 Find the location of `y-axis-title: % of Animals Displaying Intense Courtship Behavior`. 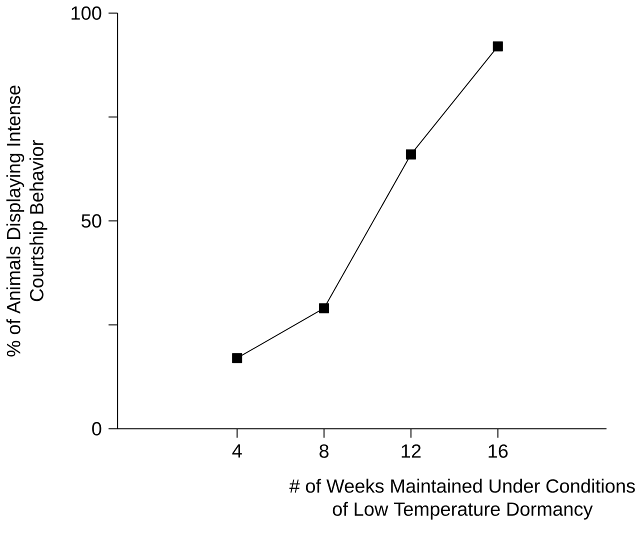

y-axis-title: % of Animals Displaying Intense Courtship Behavior is located at coordinates (27, 220).